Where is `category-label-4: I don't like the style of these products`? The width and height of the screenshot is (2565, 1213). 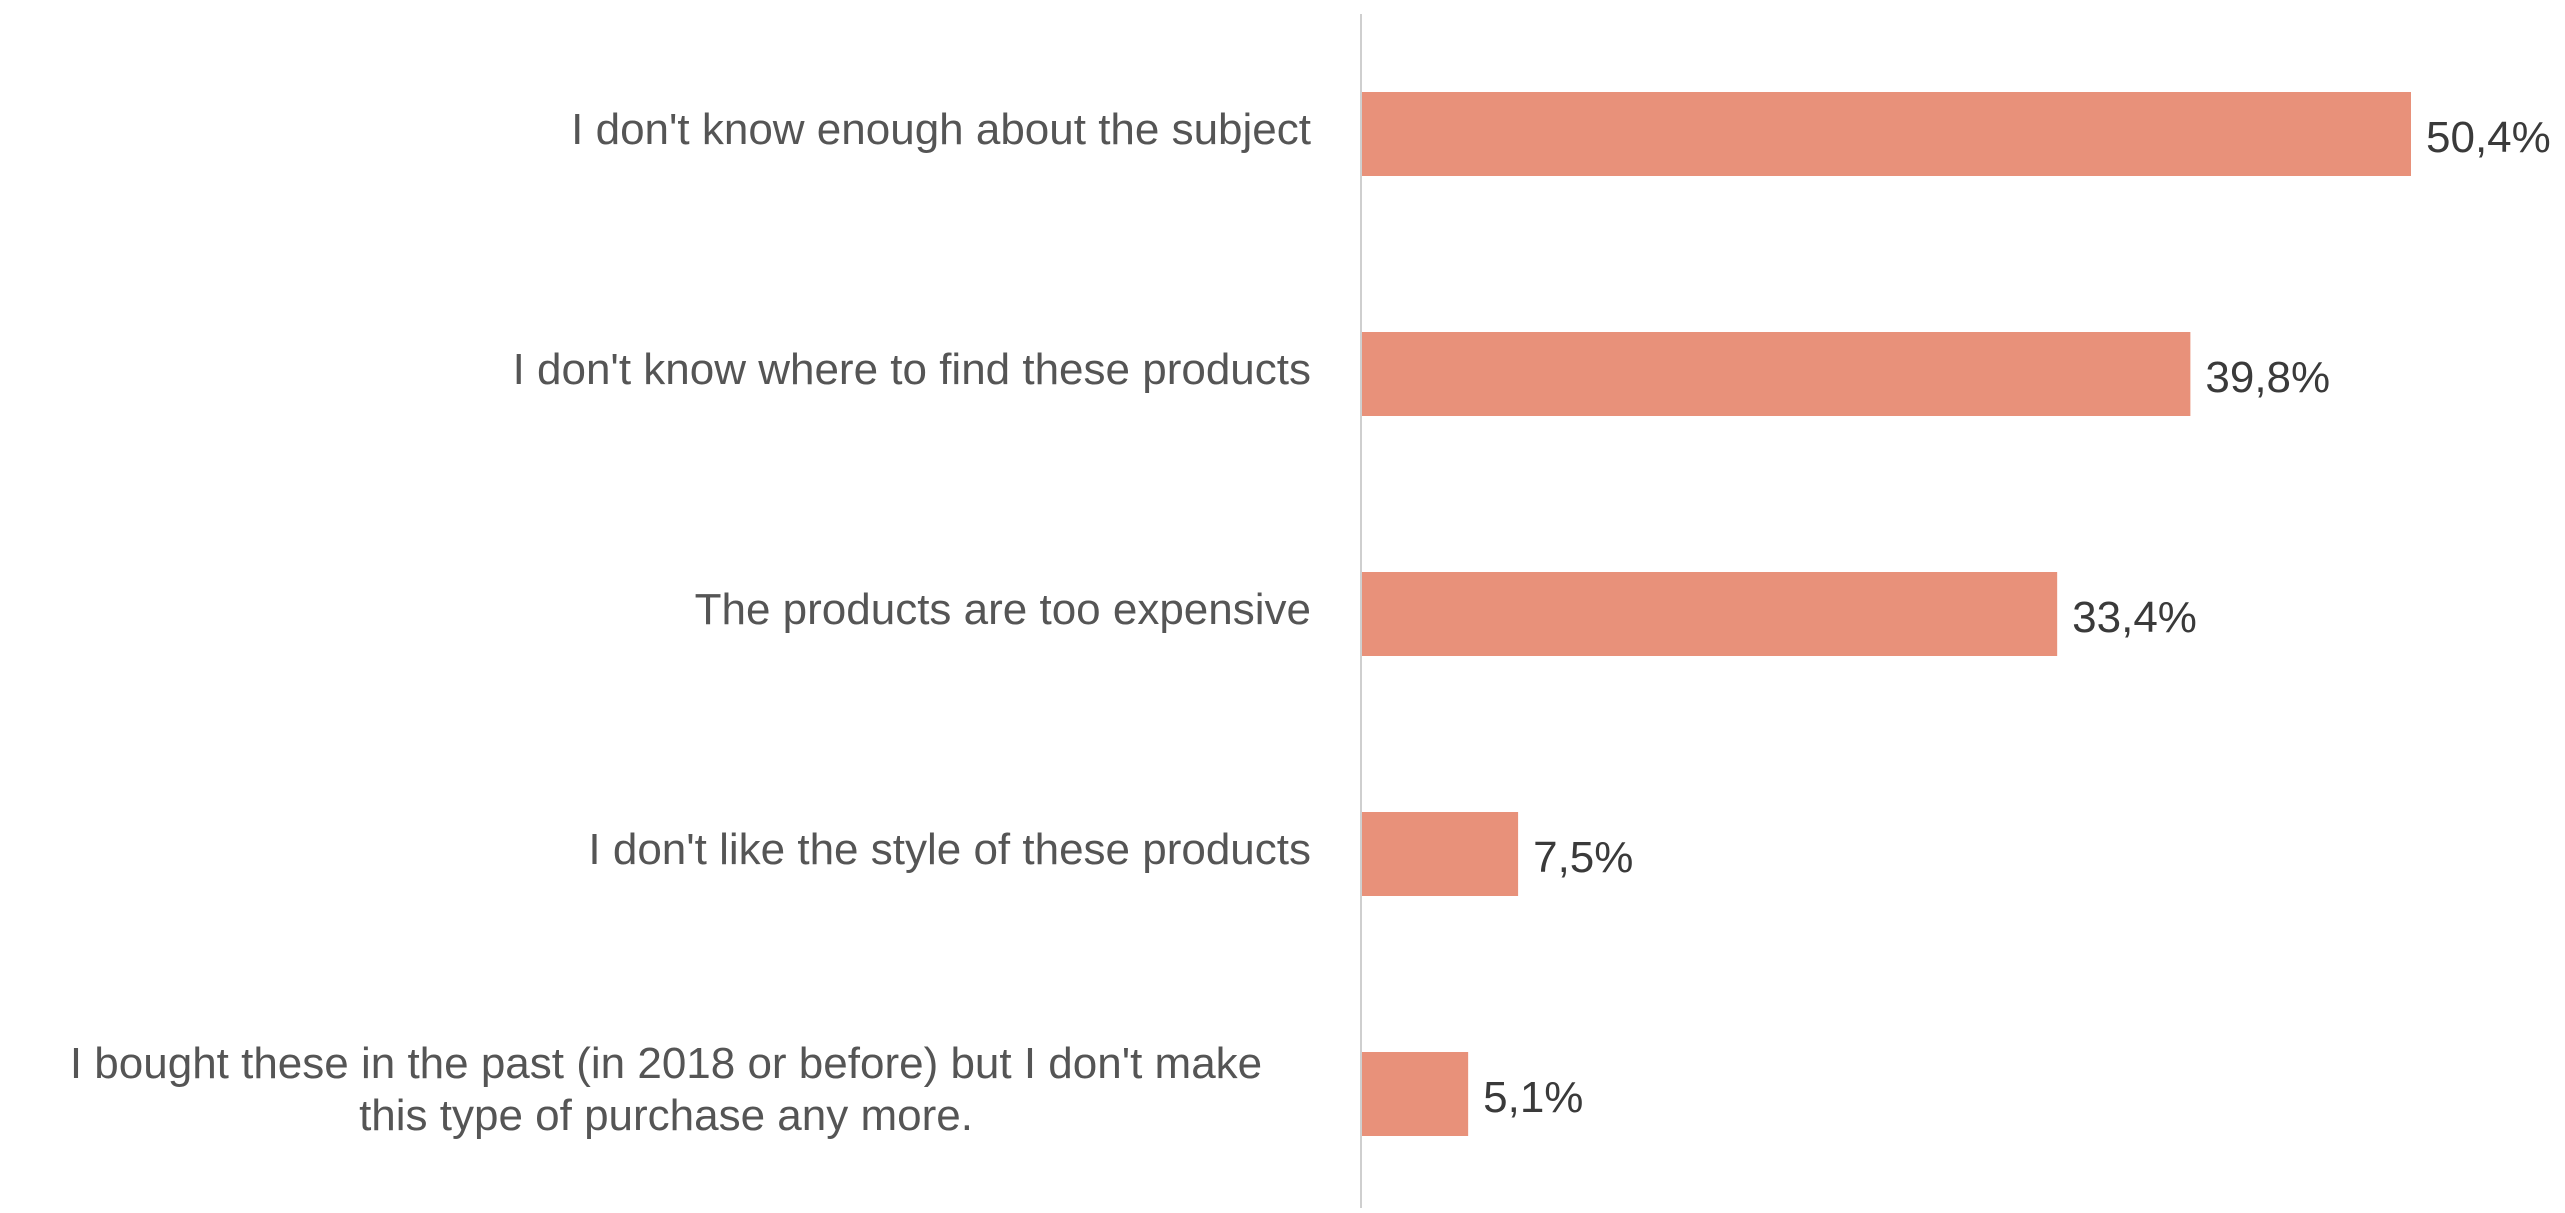
category-label-4: I don't like the style of these products is located at coordinates (949, 849).